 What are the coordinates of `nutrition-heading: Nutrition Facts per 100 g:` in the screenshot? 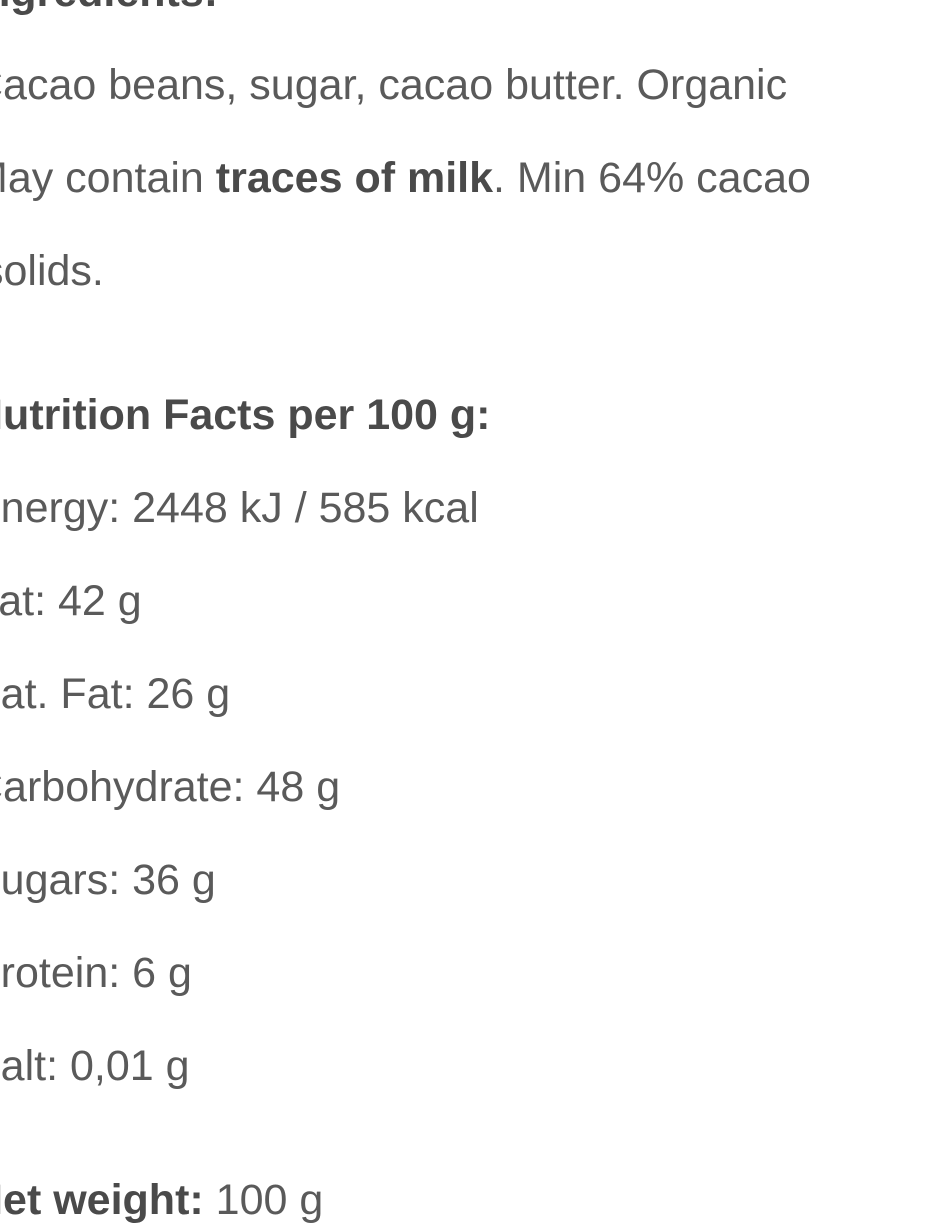 It's located at (245, 415).